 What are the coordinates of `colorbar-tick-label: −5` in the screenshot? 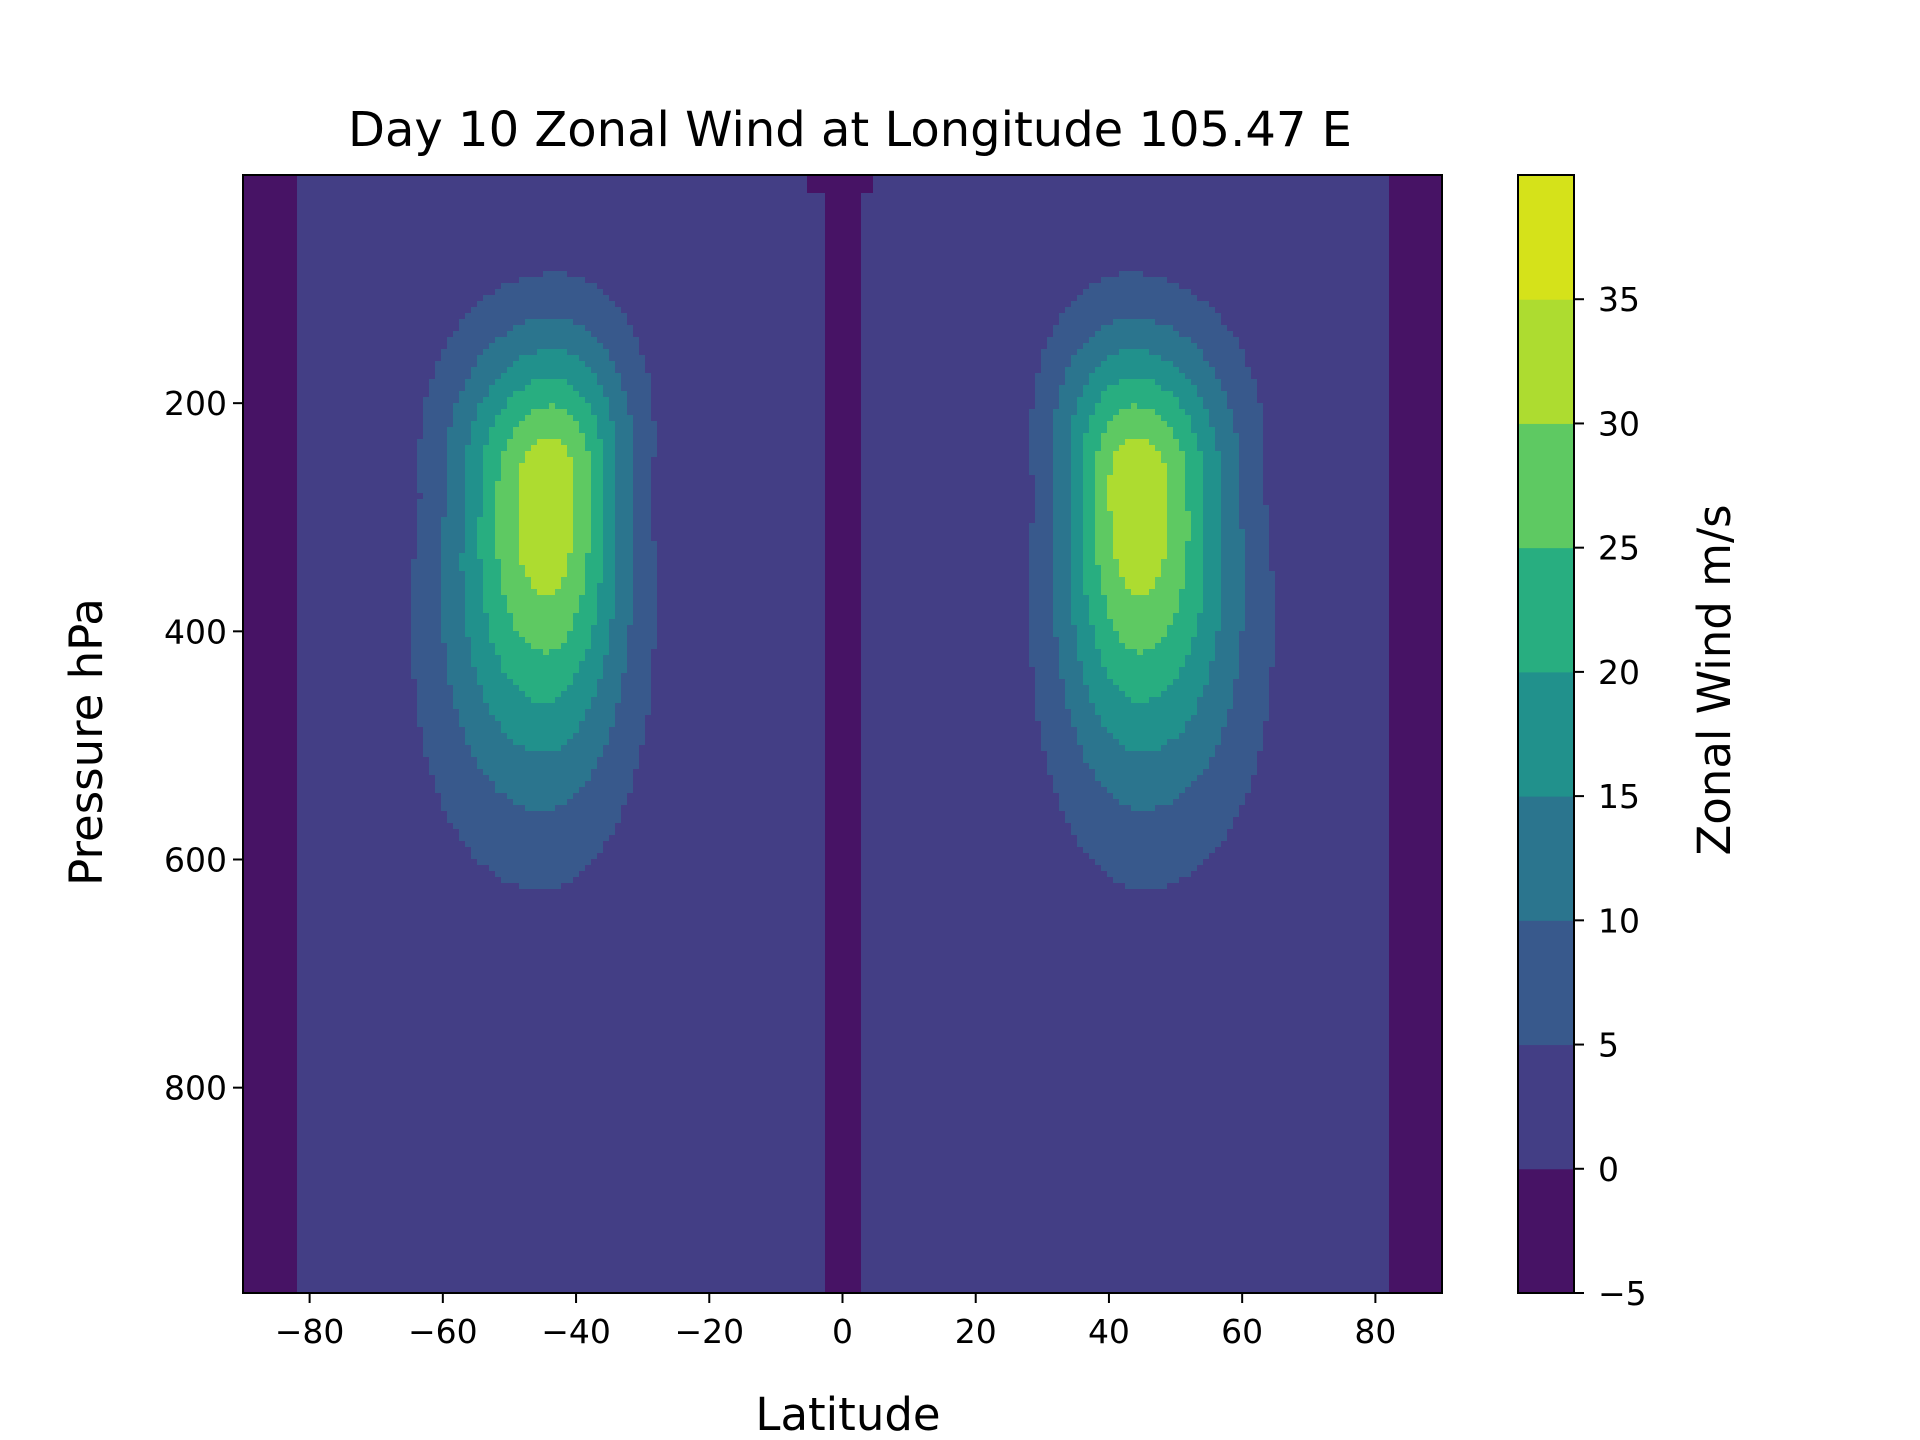 It's located at (1622, 1293).